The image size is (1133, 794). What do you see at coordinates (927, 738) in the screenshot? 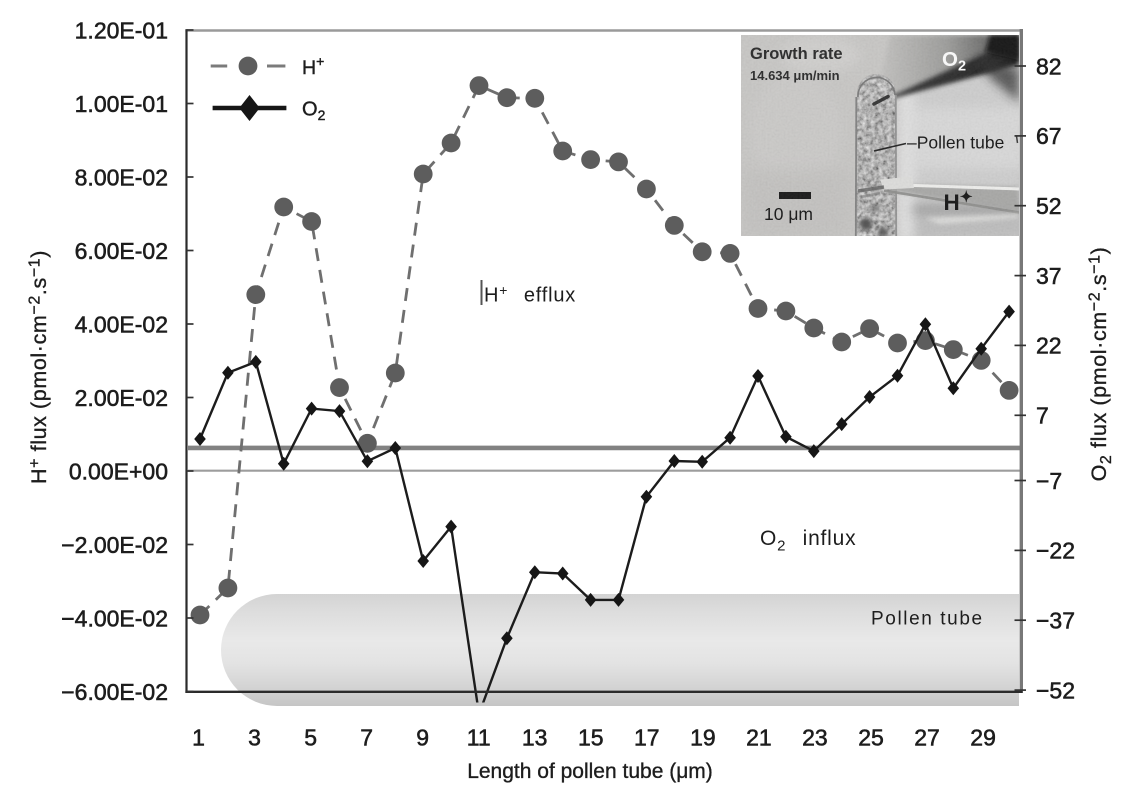
I see `svg-text: 27` at bounding box center [927, 738].